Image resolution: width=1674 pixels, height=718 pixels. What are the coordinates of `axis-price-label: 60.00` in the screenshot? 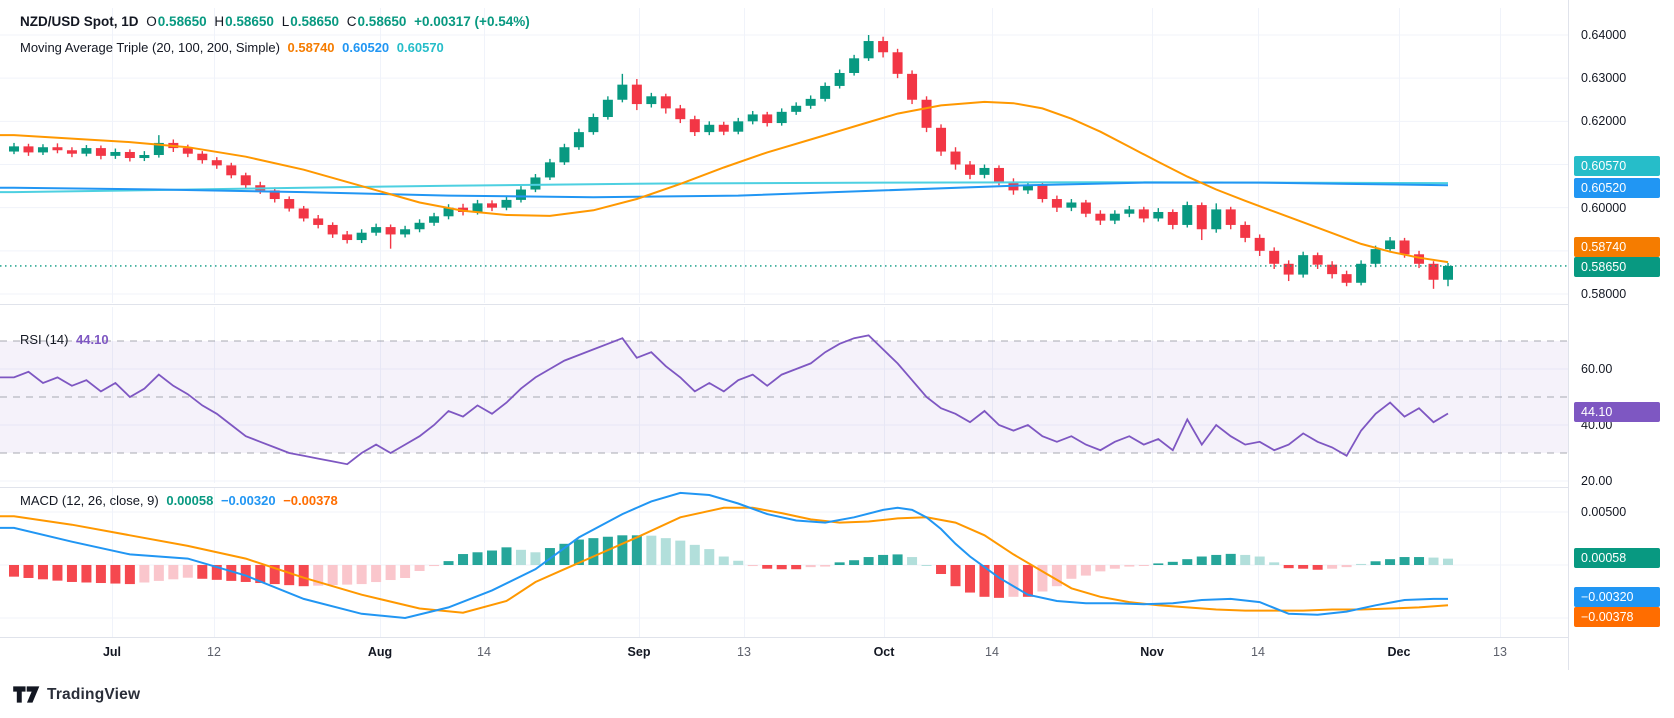 It's located at (1597, 369).